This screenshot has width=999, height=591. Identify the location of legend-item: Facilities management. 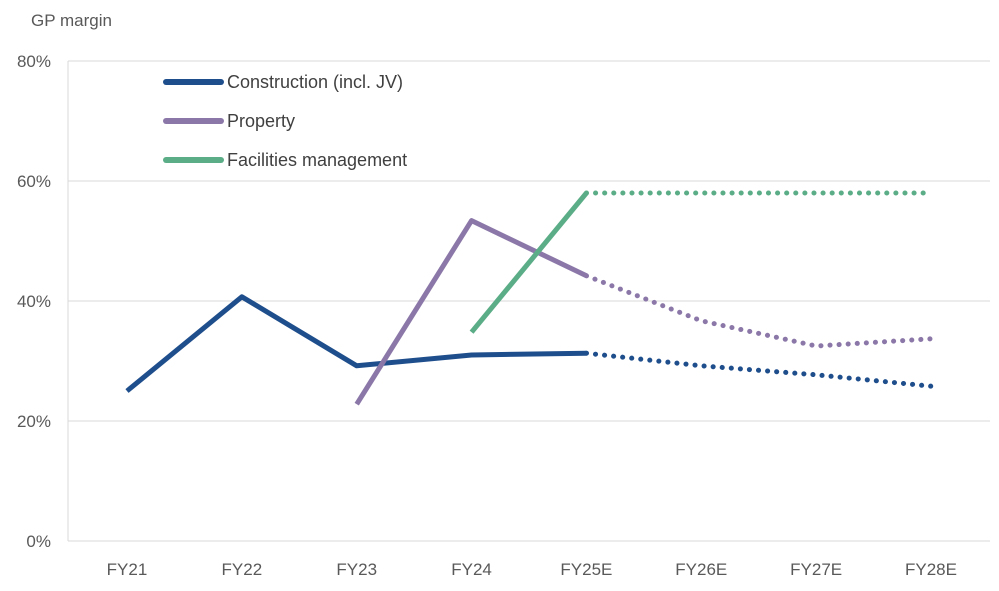
(285, 160).